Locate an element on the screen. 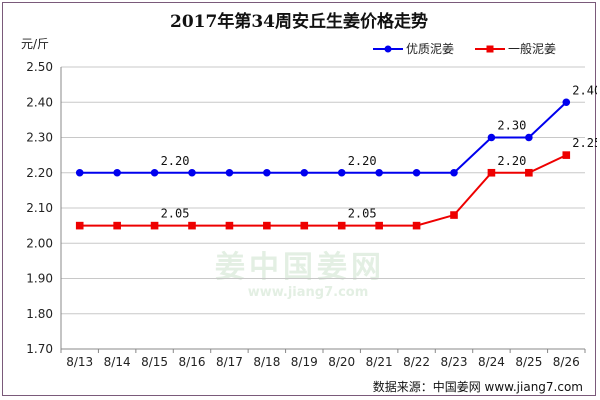 The width and height of the screenshot is (600, 400). y-tick-label: 1.70 is located at coordinates (39, 349).